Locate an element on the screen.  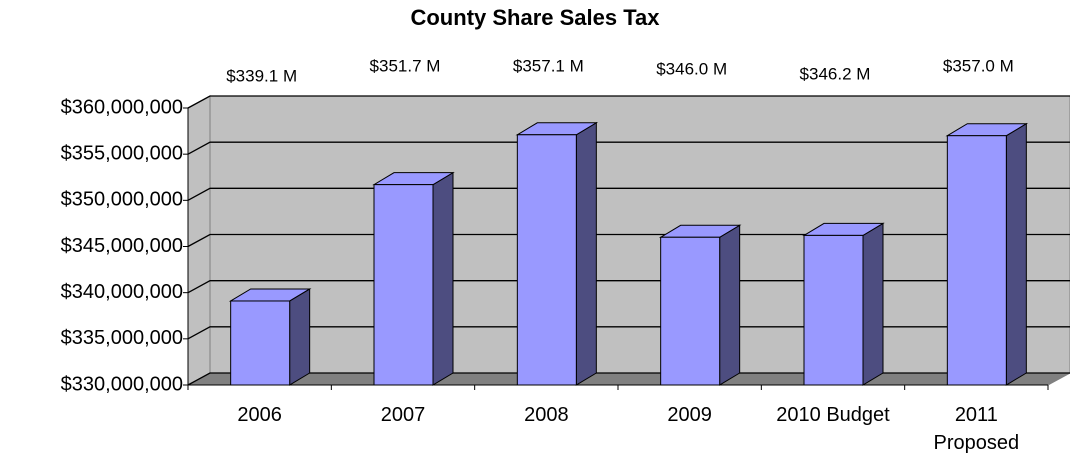
y-tick-label: $350,000,000 is located at coordinates (122, 200).